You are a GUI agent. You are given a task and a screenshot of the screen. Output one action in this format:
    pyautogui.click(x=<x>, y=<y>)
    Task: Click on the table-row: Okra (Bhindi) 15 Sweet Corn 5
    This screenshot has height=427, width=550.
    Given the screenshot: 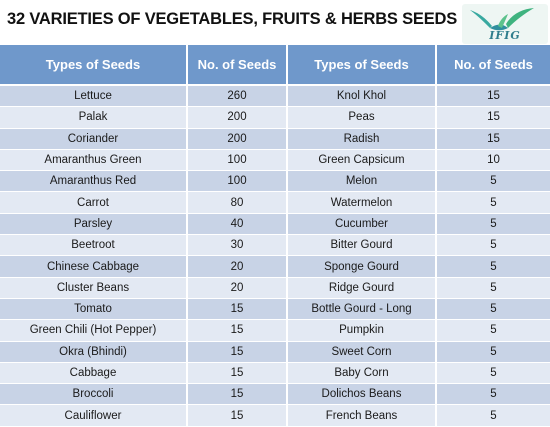 What is the action you would take?
    pyautogui.click(x=275, y=352)
    